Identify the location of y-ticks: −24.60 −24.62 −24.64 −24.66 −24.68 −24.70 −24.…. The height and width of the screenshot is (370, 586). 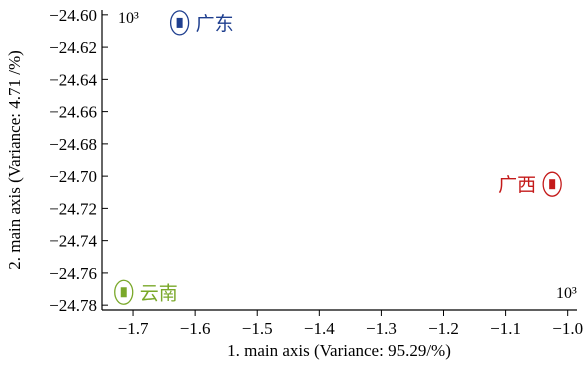
(78, 160).